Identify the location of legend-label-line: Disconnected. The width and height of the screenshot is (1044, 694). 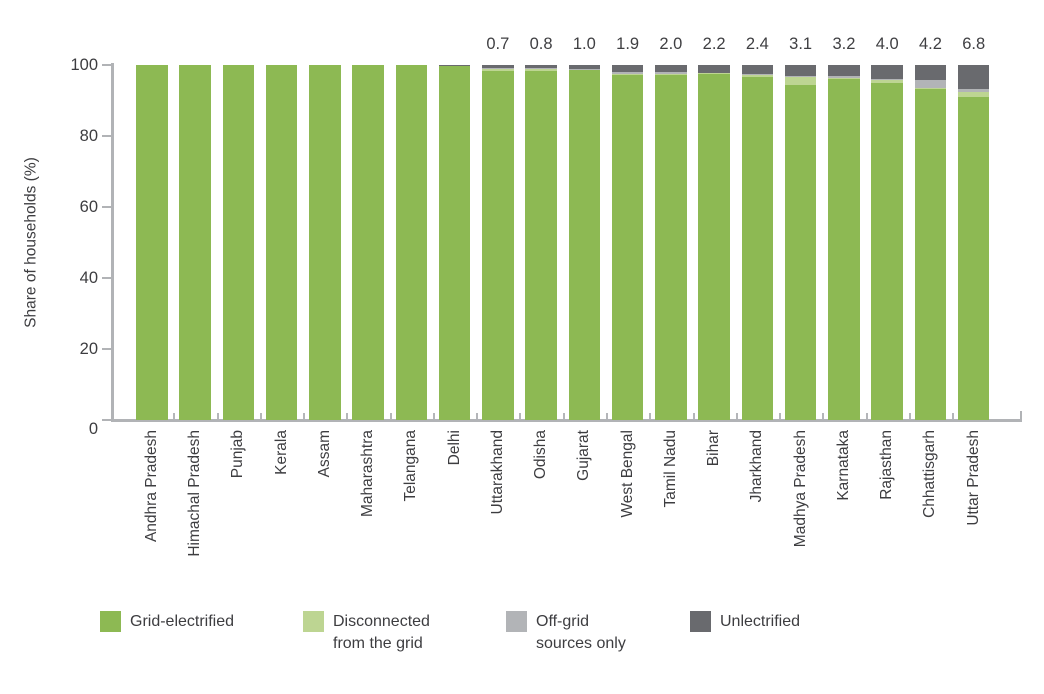
(381, 621).